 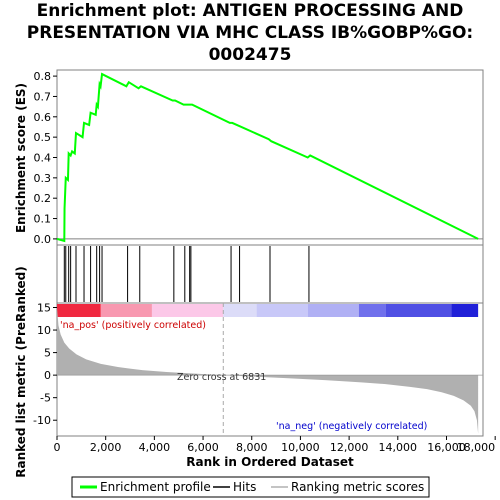 I want to click on metric-tick-label: 5, so click(x=47, y=353).